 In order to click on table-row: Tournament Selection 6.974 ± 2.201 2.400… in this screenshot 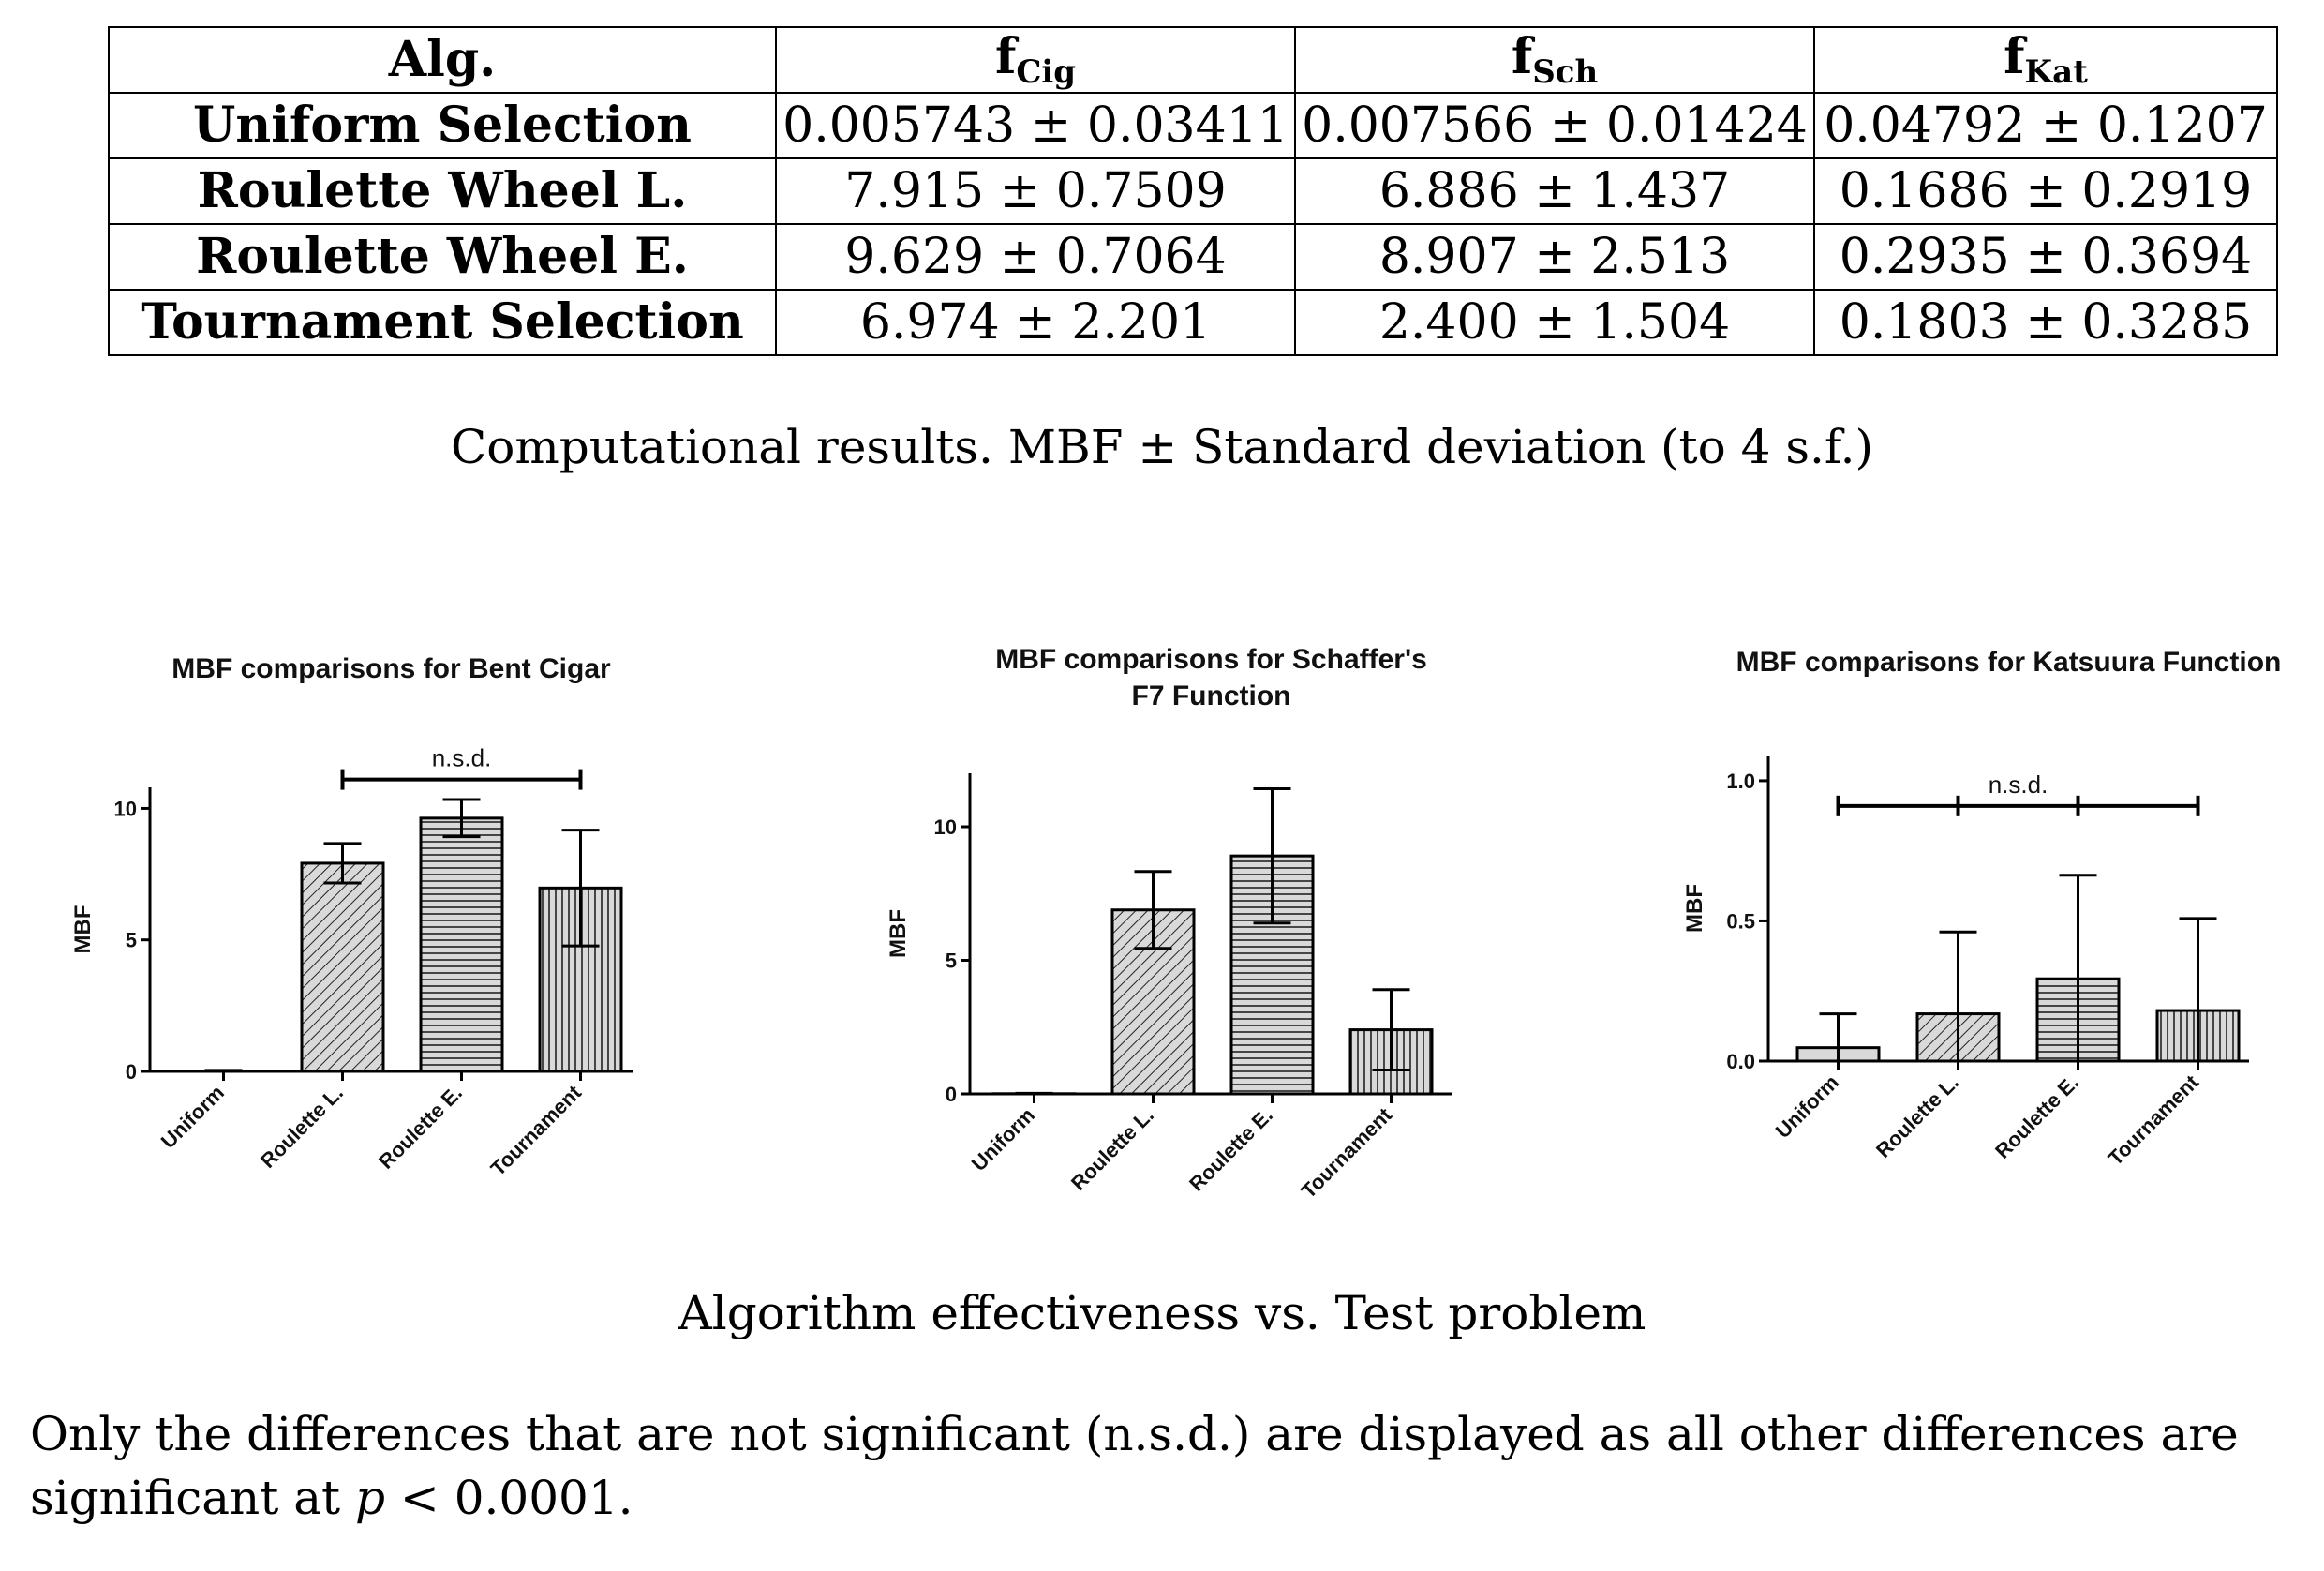, I will do `click(1193, 322)`.